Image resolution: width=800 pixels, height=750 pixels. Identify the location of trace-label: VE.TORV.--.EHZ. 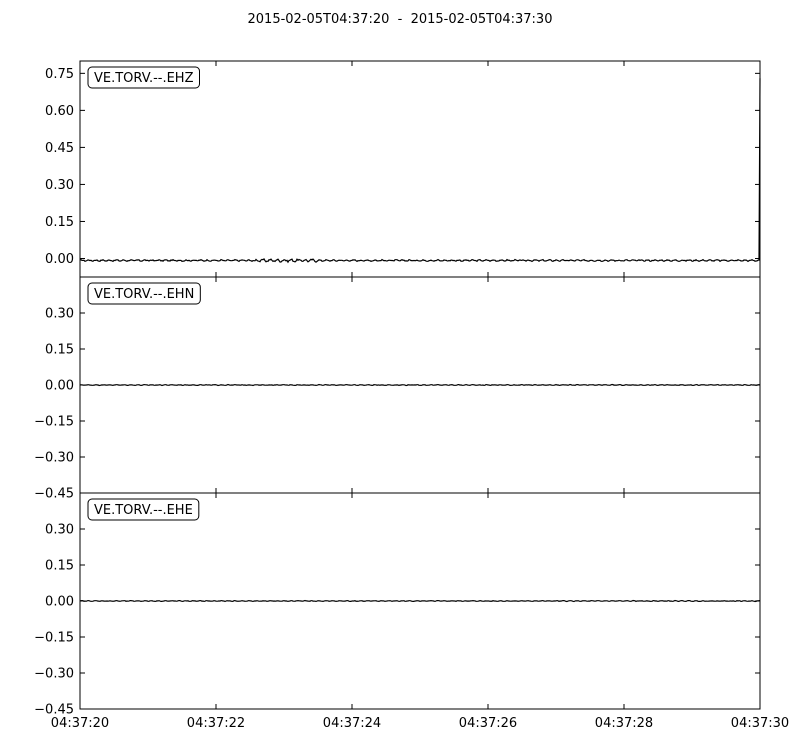
(144, 78).